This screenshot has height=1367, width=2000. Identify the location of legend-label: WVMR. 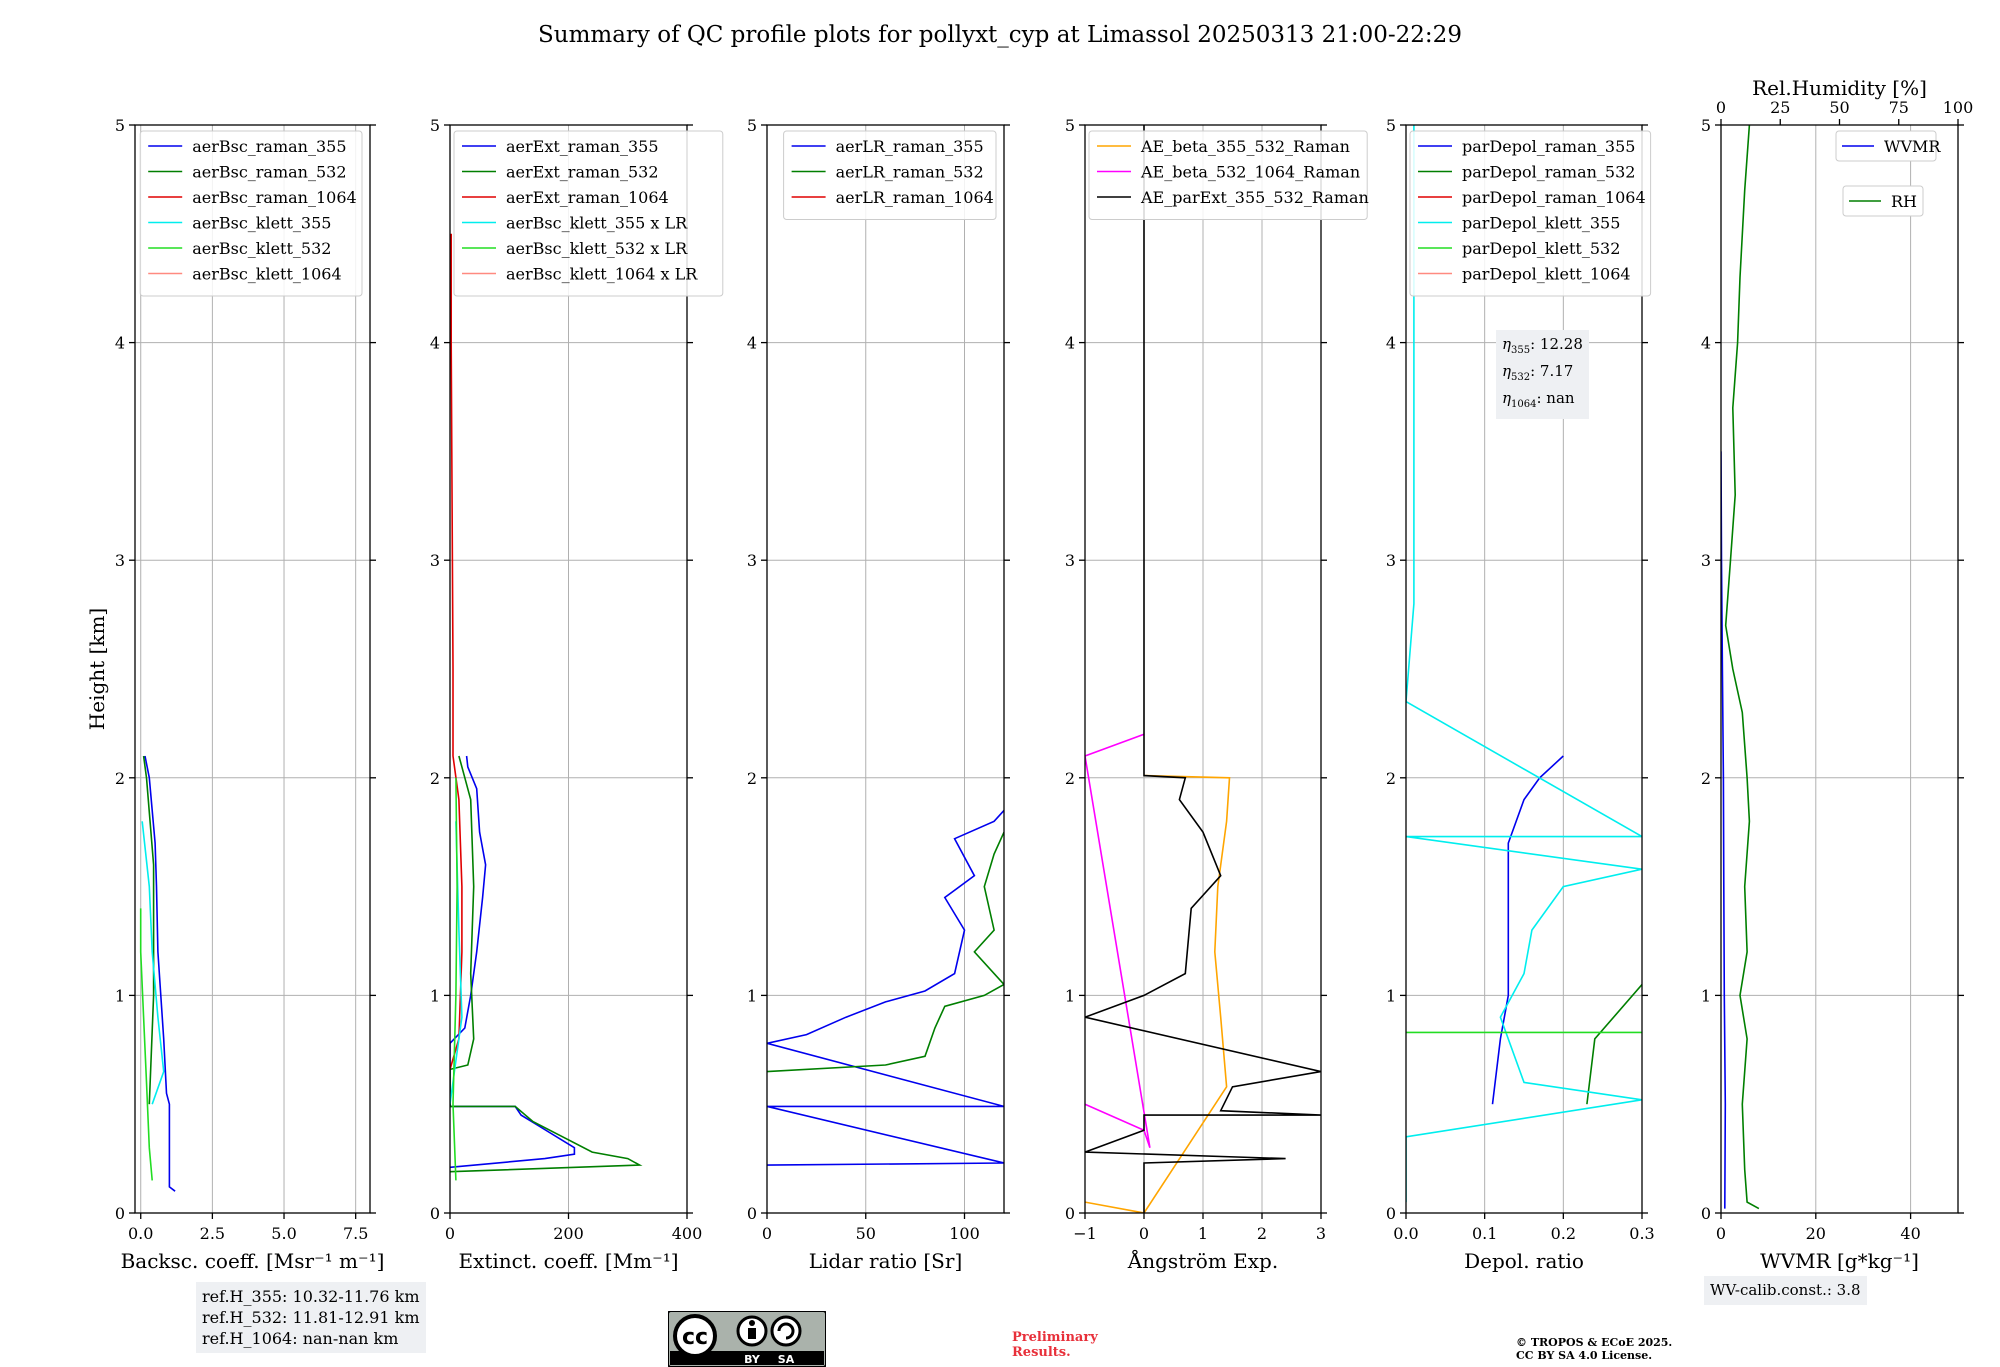
(1912, 146).